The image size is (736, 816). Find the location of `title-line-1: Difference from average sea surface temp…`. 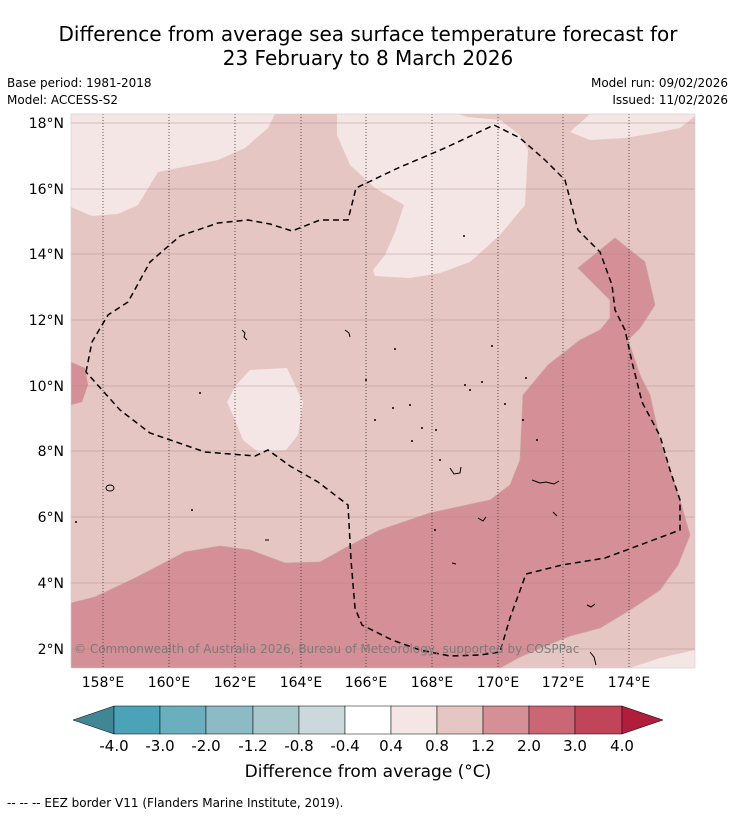

title-line-1: Difference from average sea surface temp… is located at coordinates (368, 34).